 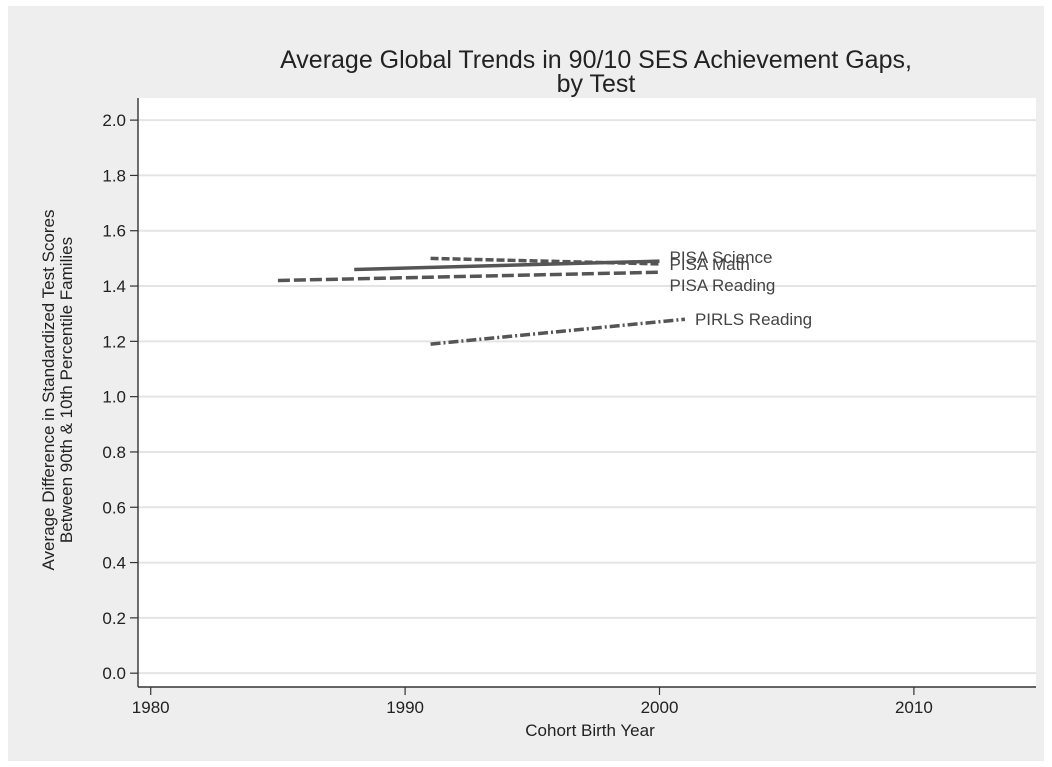 What do you see at coordinates (596, 84) in the screenshot?
I see `chart-subtitle: by Test` at bounding box center [596, 84].